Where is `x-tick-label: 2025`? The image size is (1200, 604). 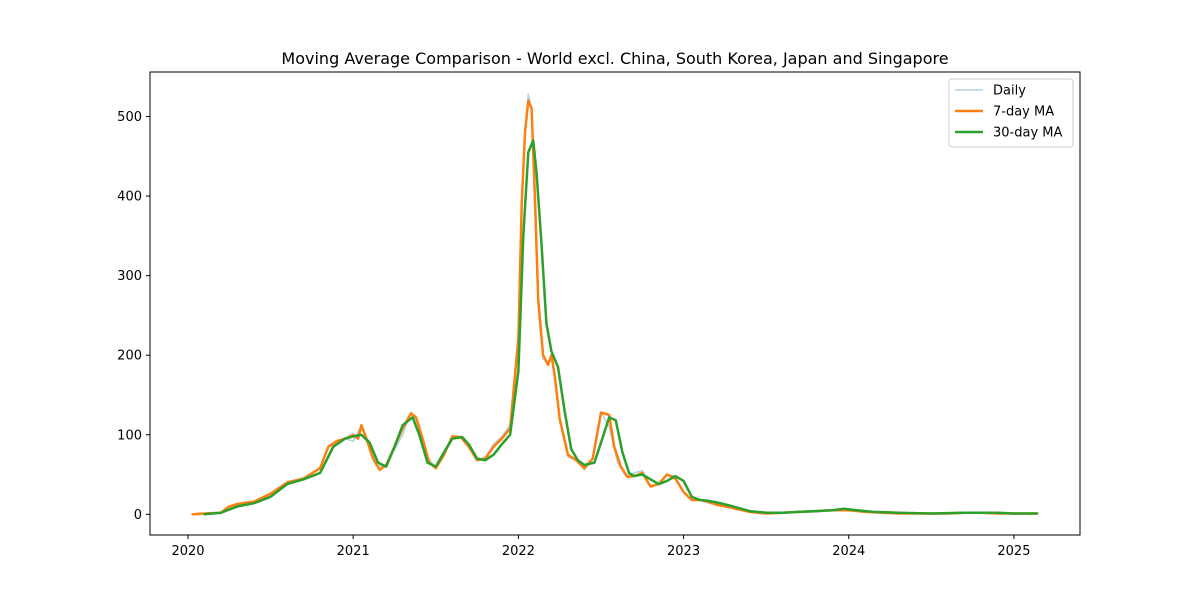 x-tick-label: 2025 is located at coordinates (1013, 551).